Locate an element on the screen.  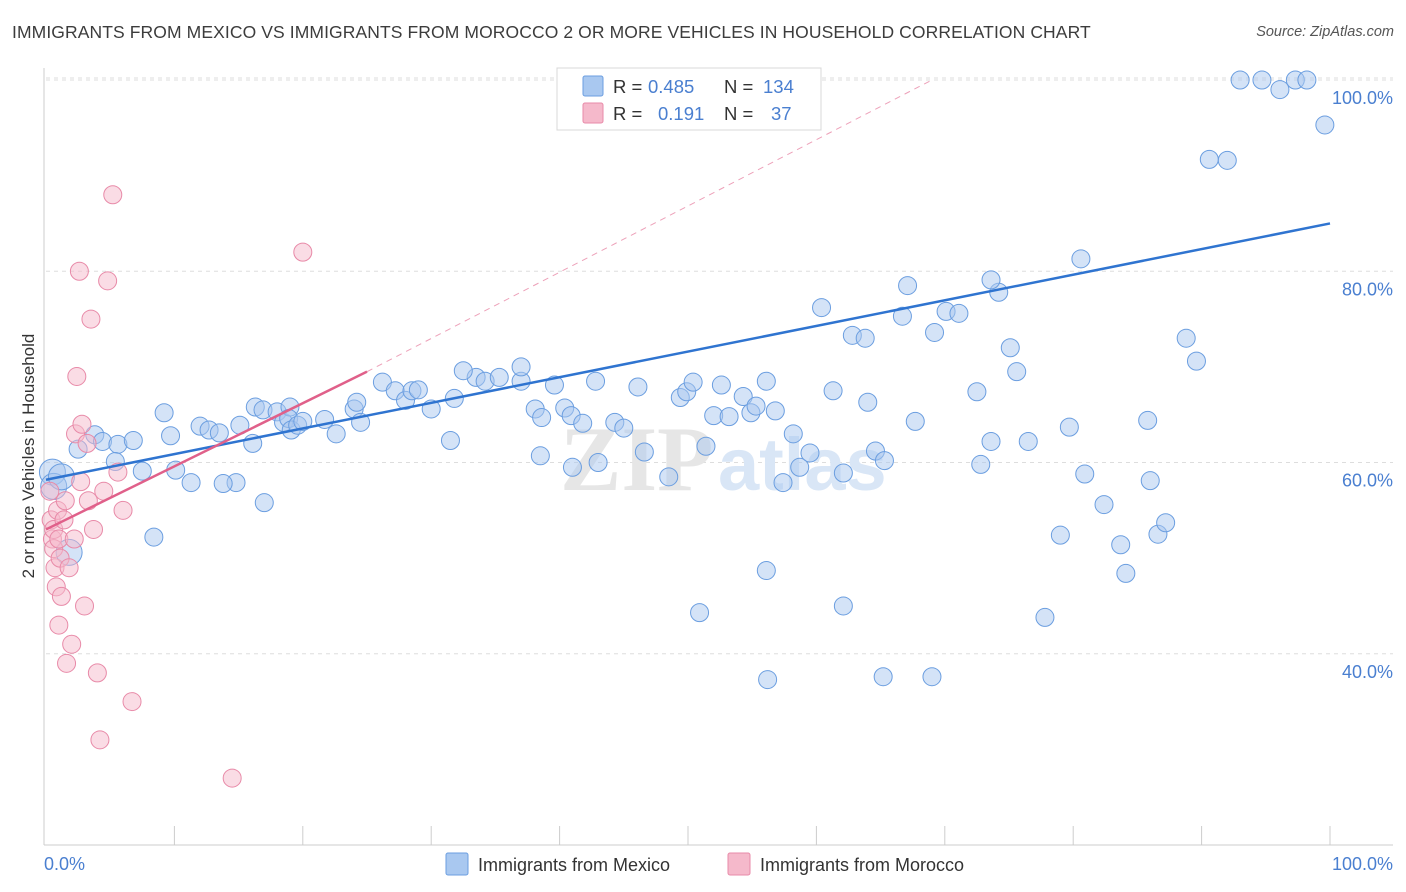
series-morocco-points is located at coordinates (176, 486).